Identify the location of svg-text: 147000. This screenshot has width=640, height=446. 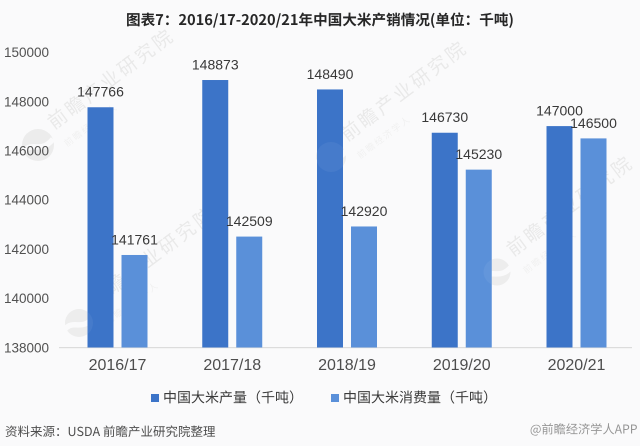
(559, 111).